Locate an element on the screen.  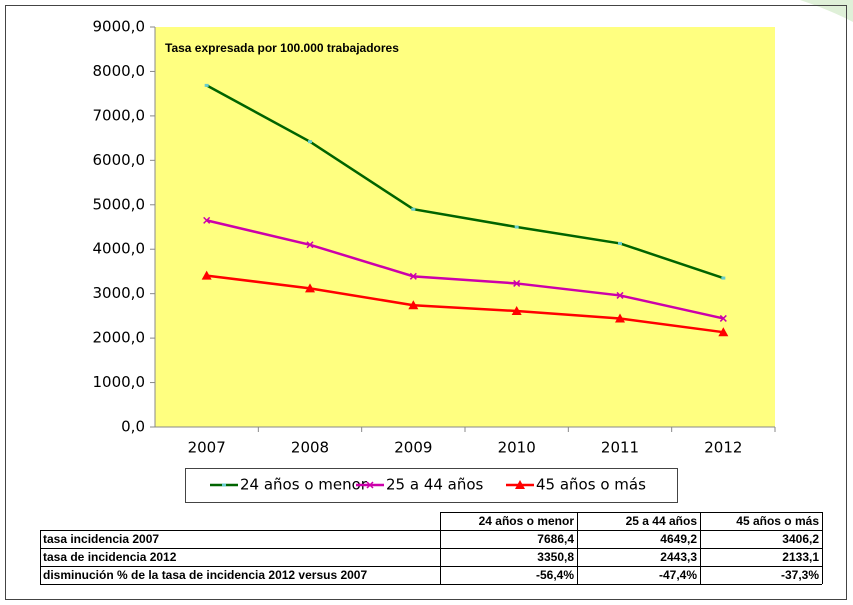
table-cell: -56,4% is located at coordinates (555, 575).